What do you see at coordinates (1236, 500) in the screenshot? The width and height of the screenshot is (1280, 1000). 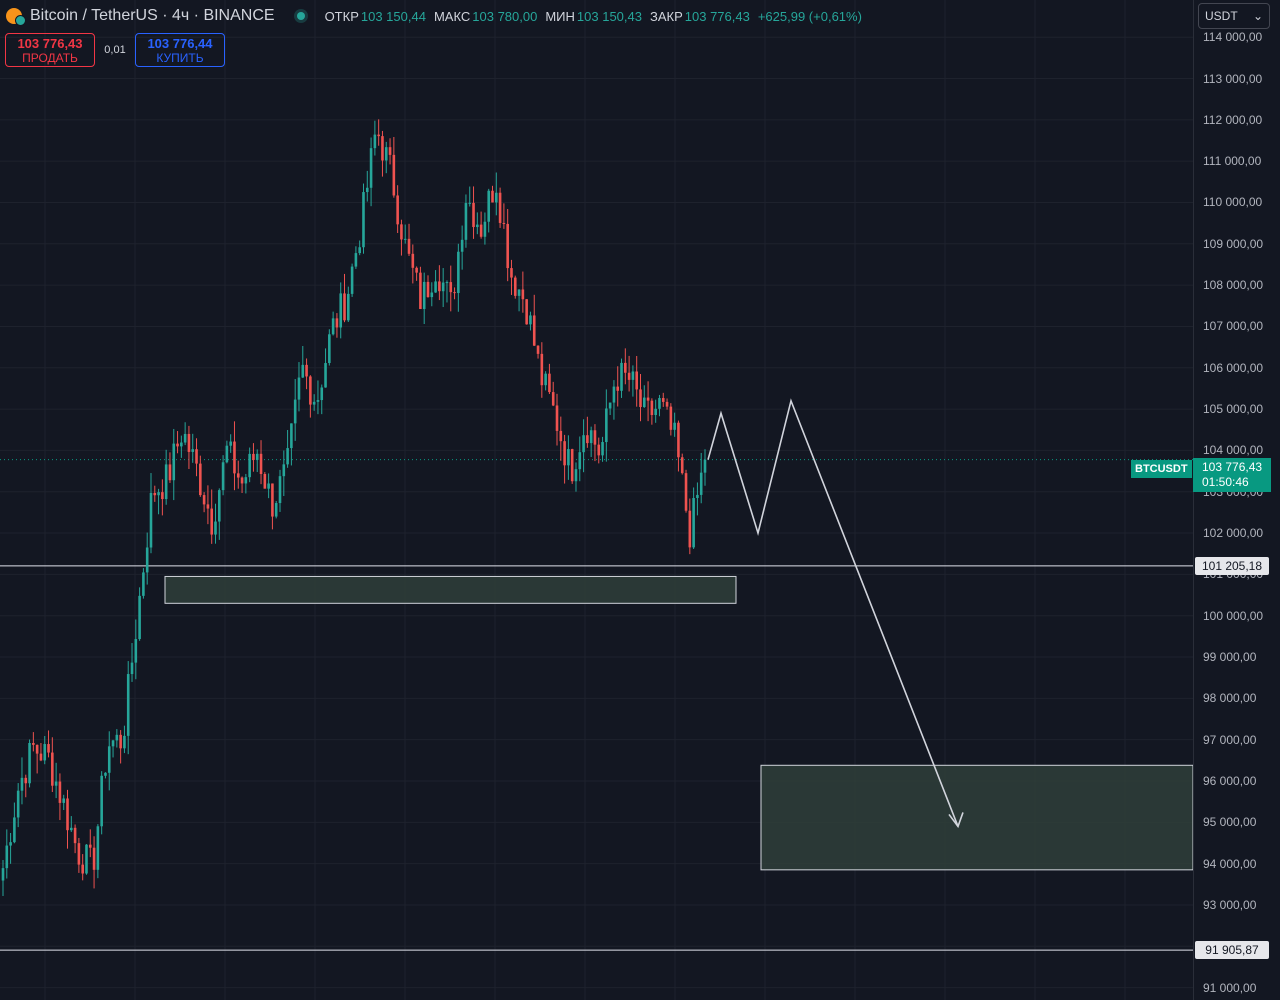 I see `price-axis` at bounding box center [1236, 500].